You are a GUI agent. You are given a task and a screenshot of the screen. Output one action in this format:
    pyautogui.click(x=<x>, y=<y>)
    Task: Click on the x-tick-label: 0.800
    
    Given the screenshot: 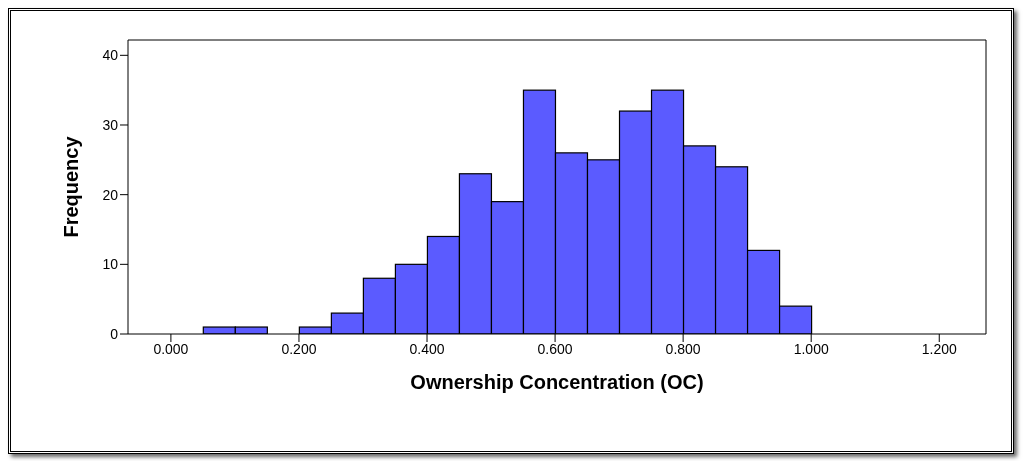 What is the action you would take?
    pyautogui.click(x=683, y=348)
    